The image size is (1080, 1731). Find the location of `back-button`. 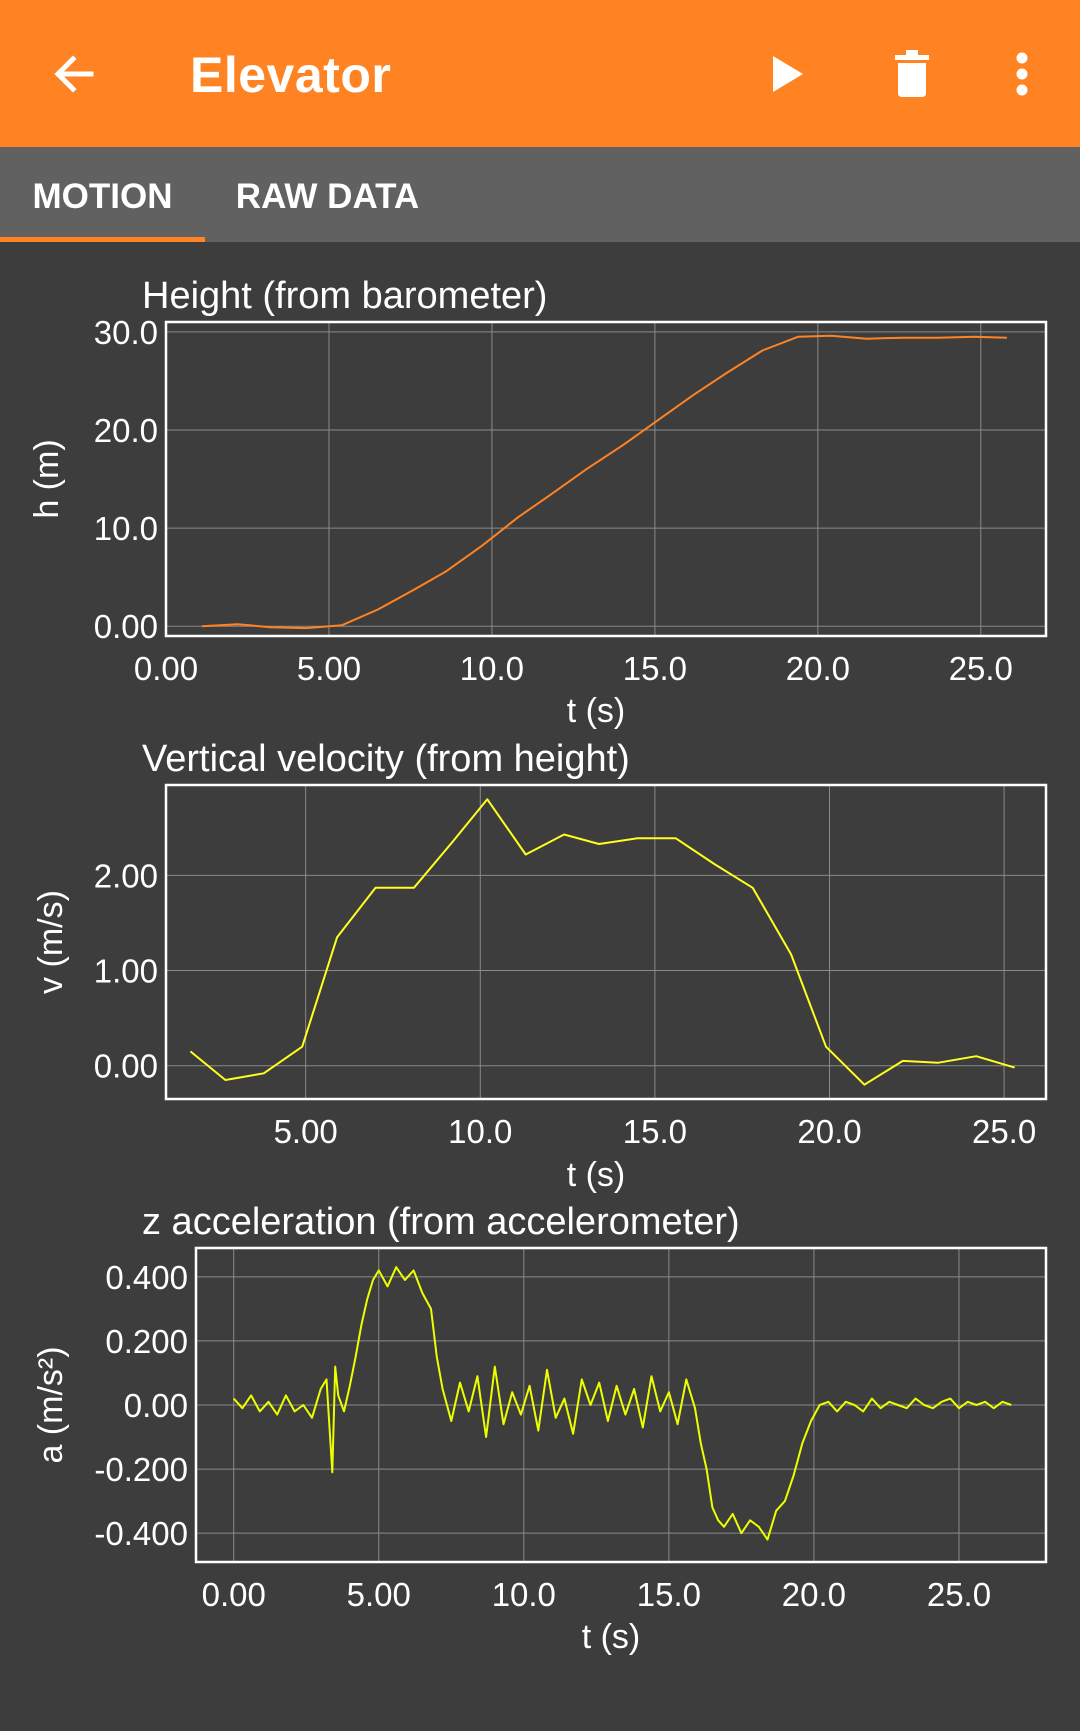

back-button is located at coordinates (73, 74).